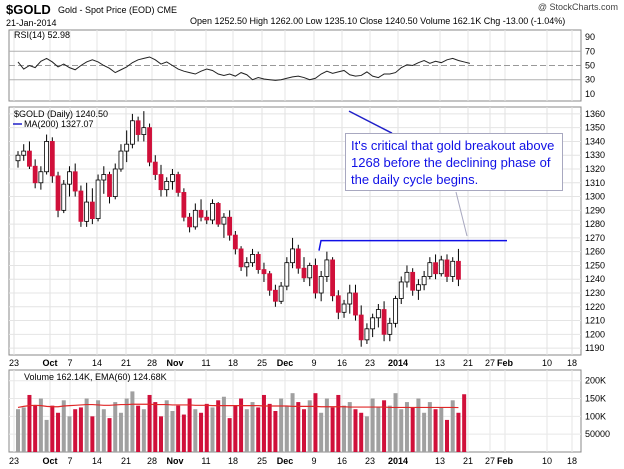 This screenshot has height=469, width=624. What do you see at coordinates (590, 80) in the screenshot?
I see `rsi-tick-label: 30` at bounding box center [590, 80].